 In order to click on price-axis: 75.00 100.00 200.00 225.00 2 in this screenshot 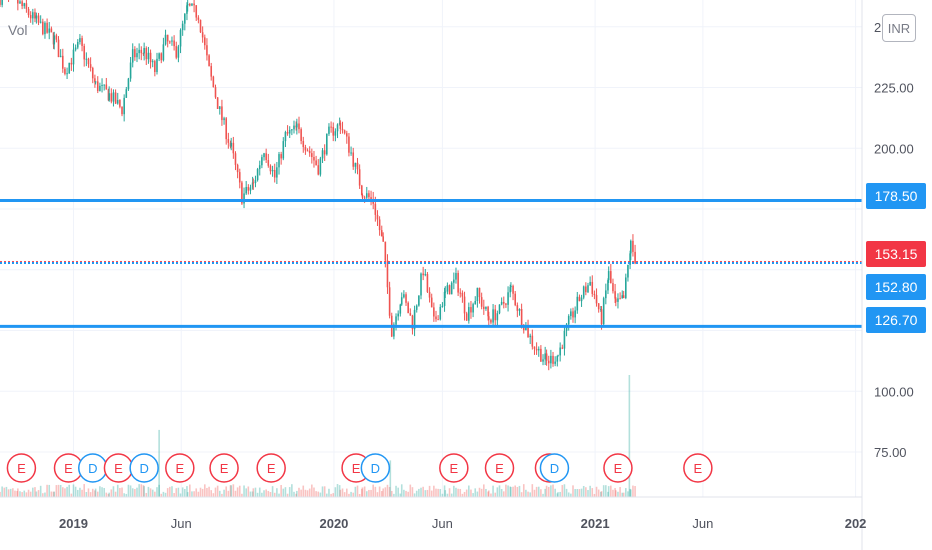, I will do `click(894, 240)`.